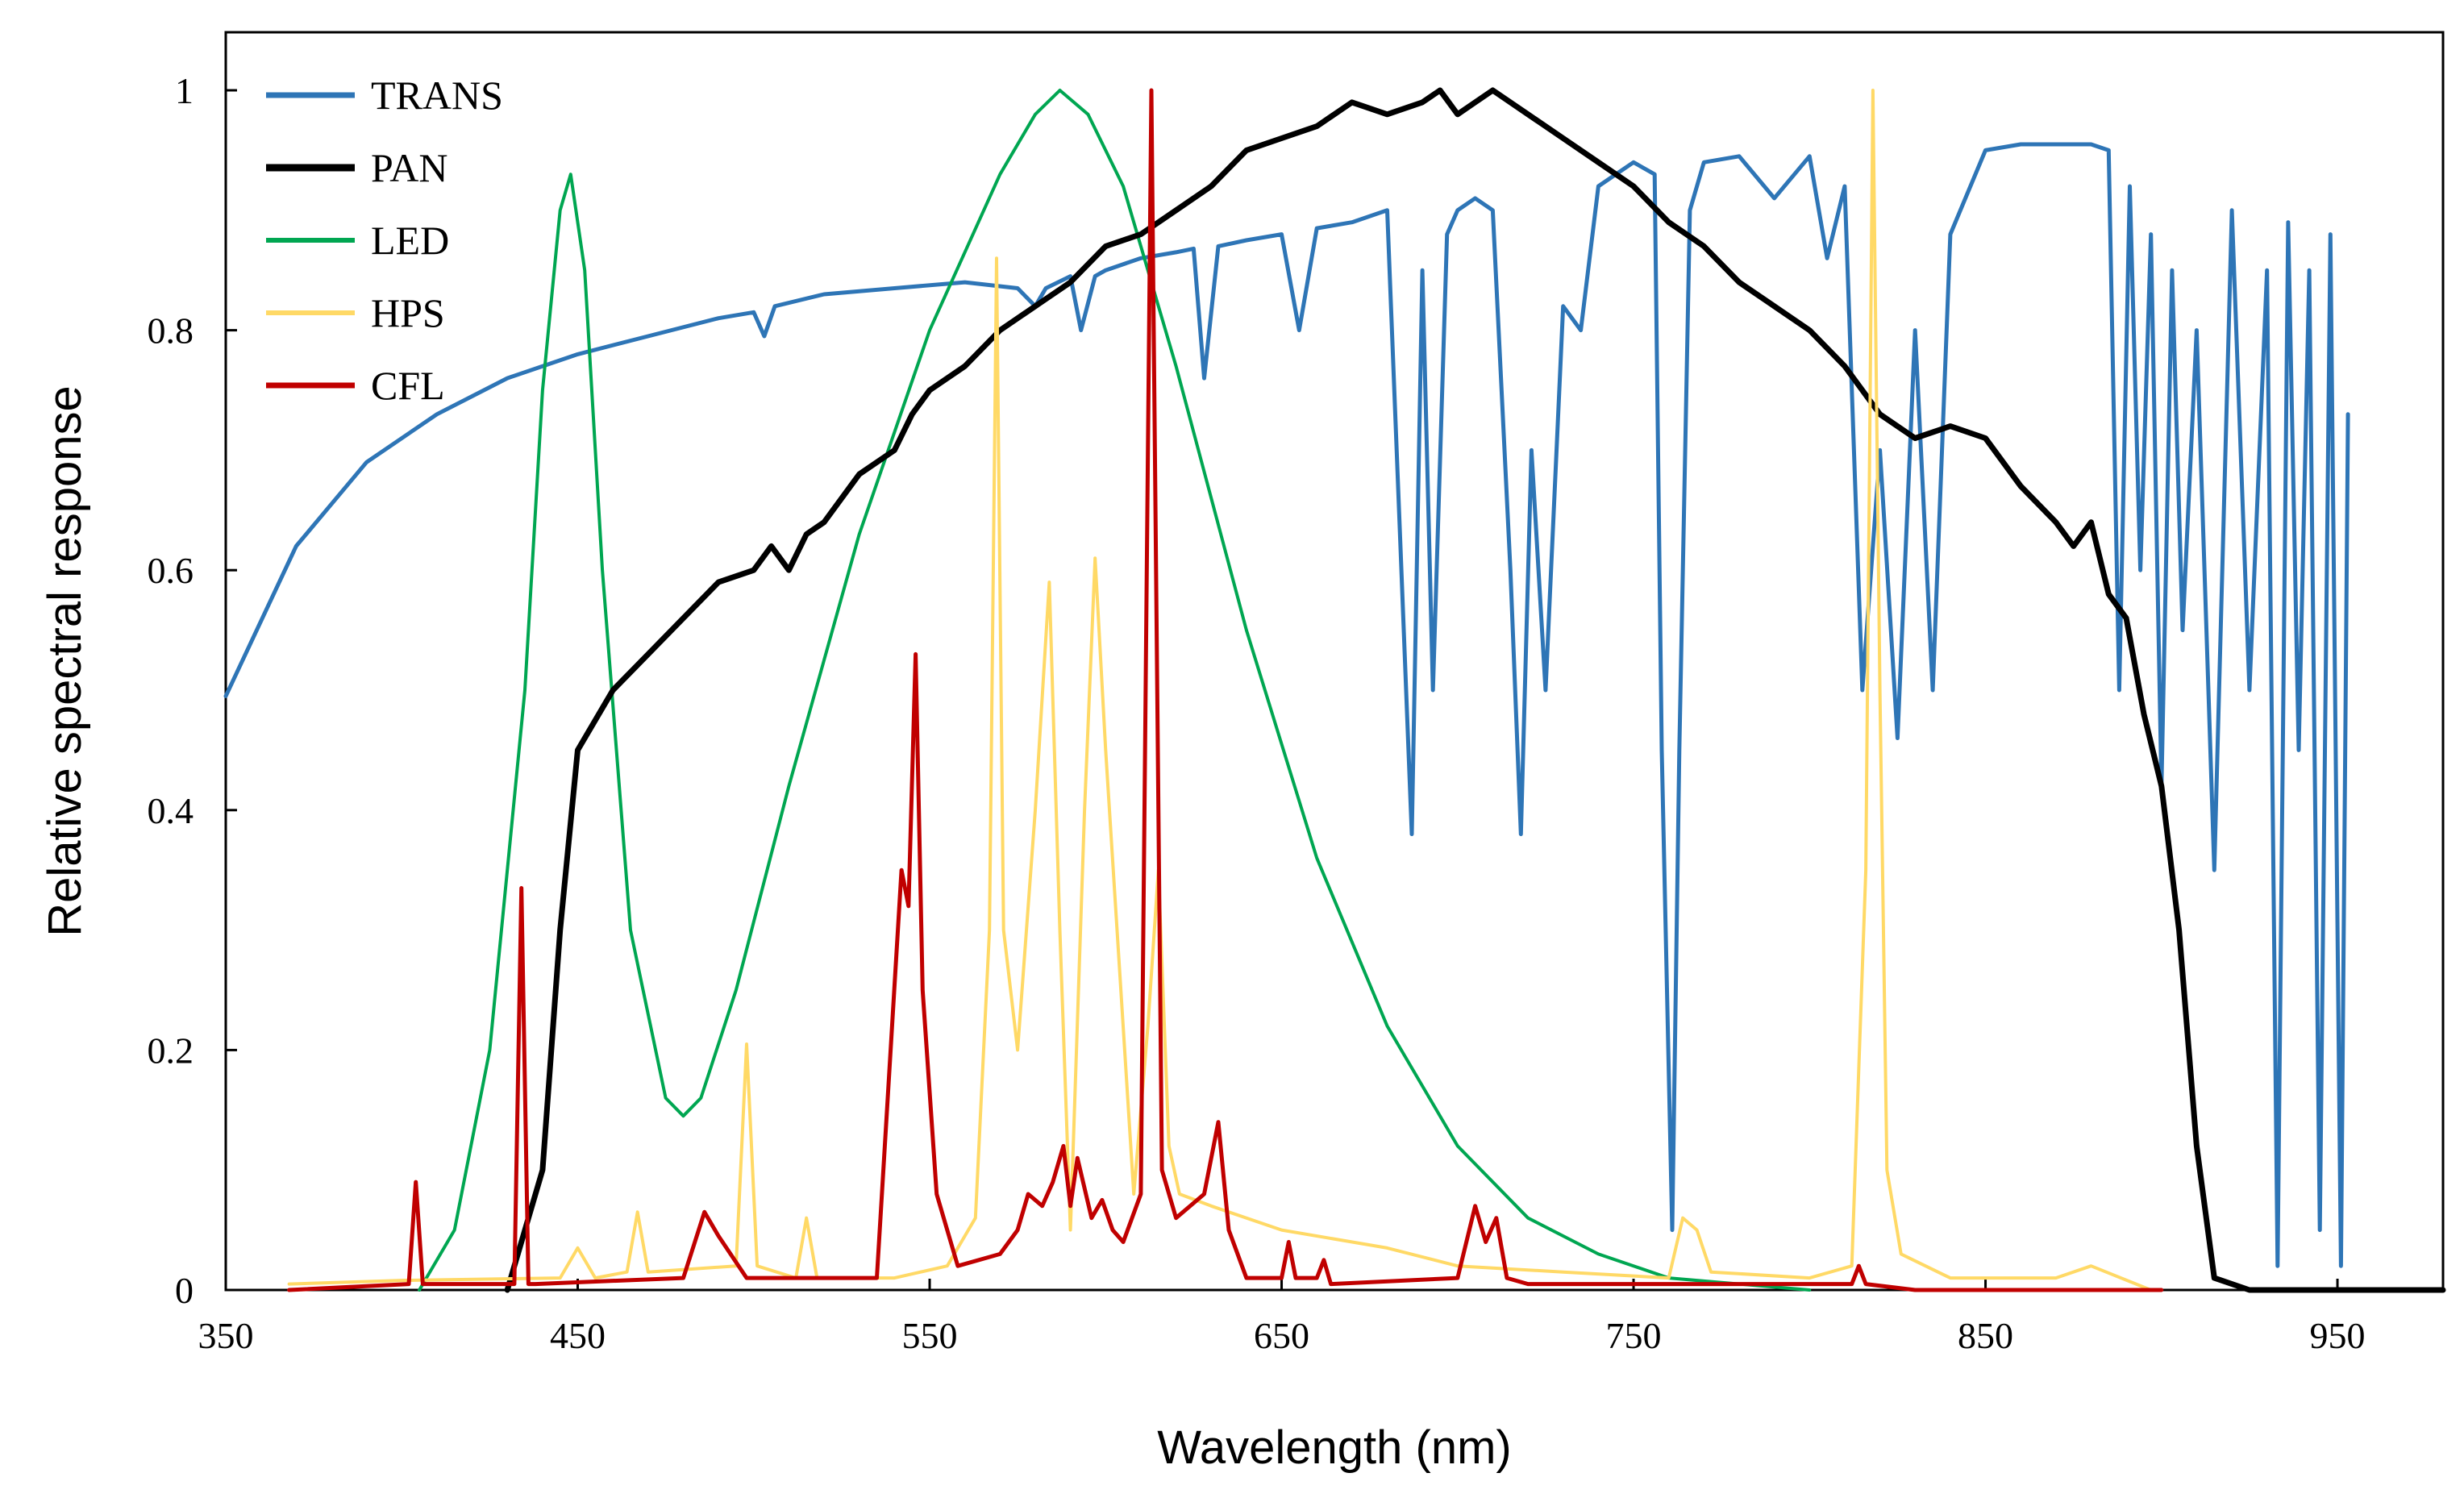  What do you see at coordinates (408, 386) in the screenshot?
I see `legend-label-cfl: CFL` at bounding box center [408, 386].